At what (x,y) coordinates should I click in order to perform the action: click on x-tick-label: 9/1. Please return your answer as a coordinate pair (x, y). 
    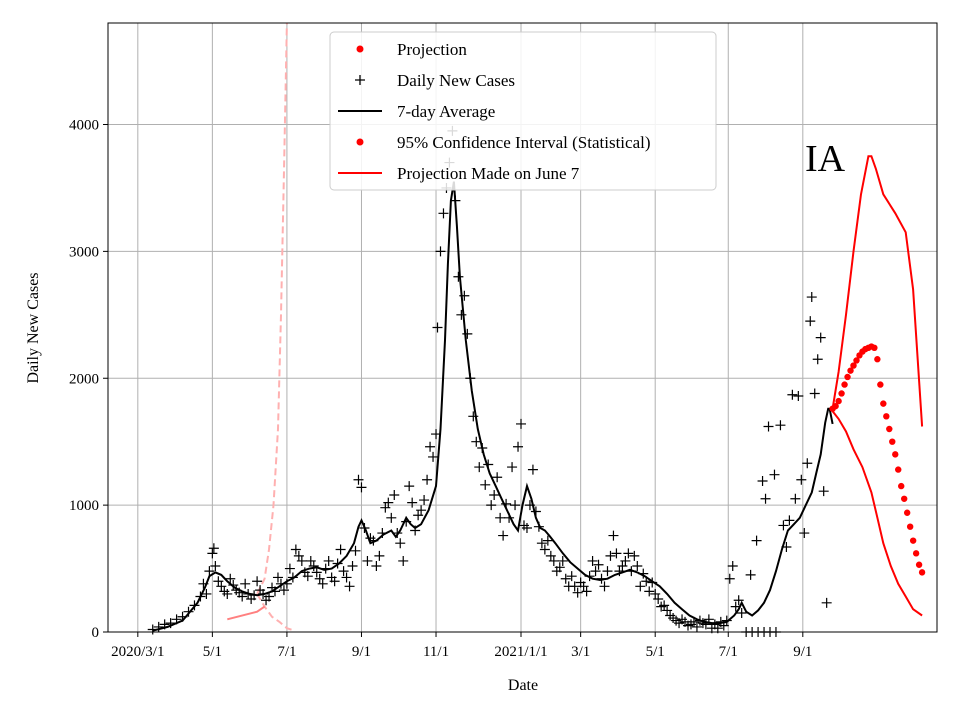
    Looking at the image, I should click on (361, 652).